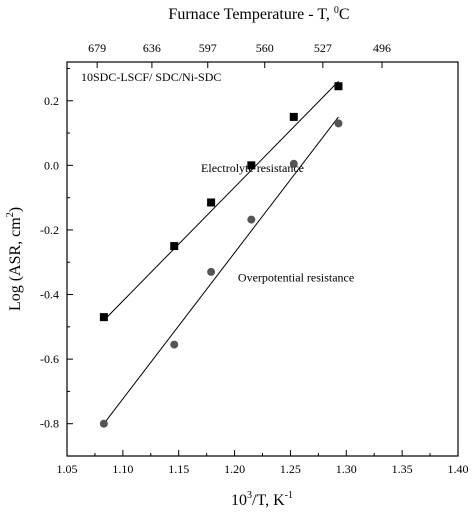 This screenshot has height=515, width=474. Describe the element at coordinates (51, 165) in the screenshot. I see `y-tick-label-4: 0.0` at that location.